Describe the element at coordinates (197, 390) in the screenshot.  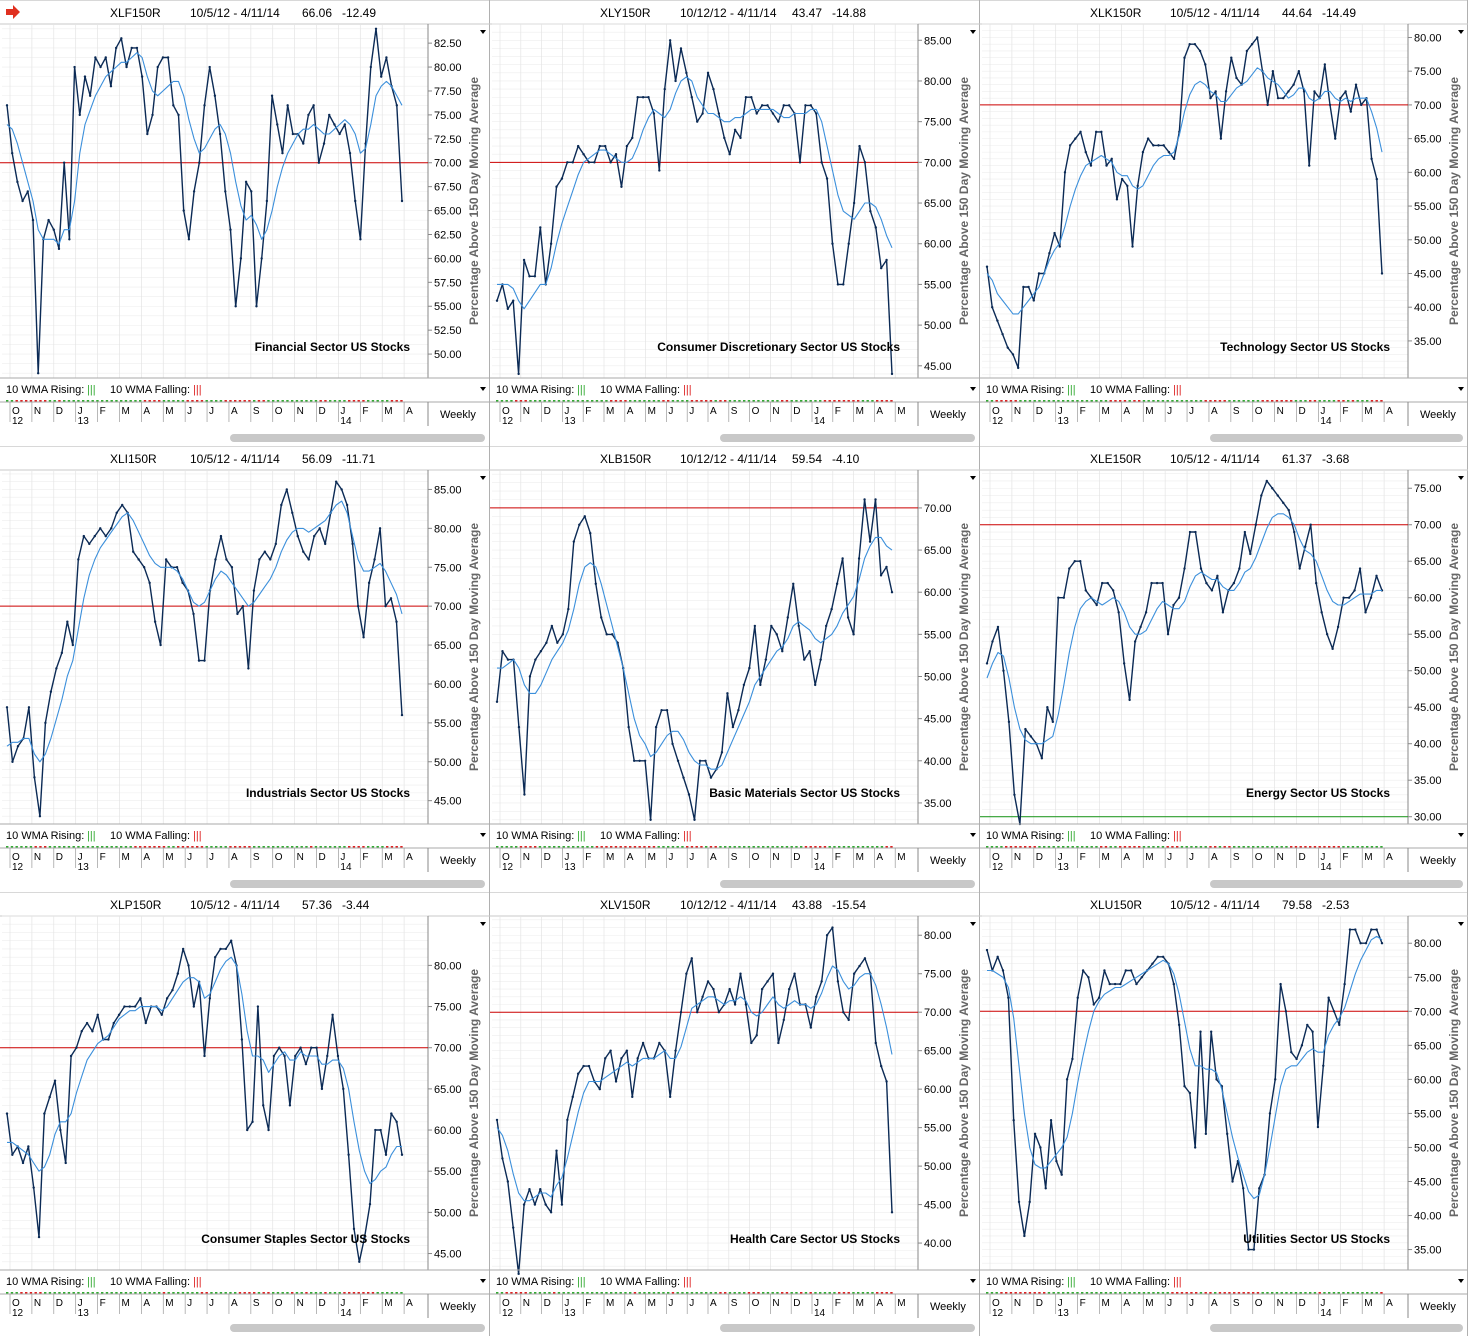
I see `falling-marker-icon: |||` at that location.